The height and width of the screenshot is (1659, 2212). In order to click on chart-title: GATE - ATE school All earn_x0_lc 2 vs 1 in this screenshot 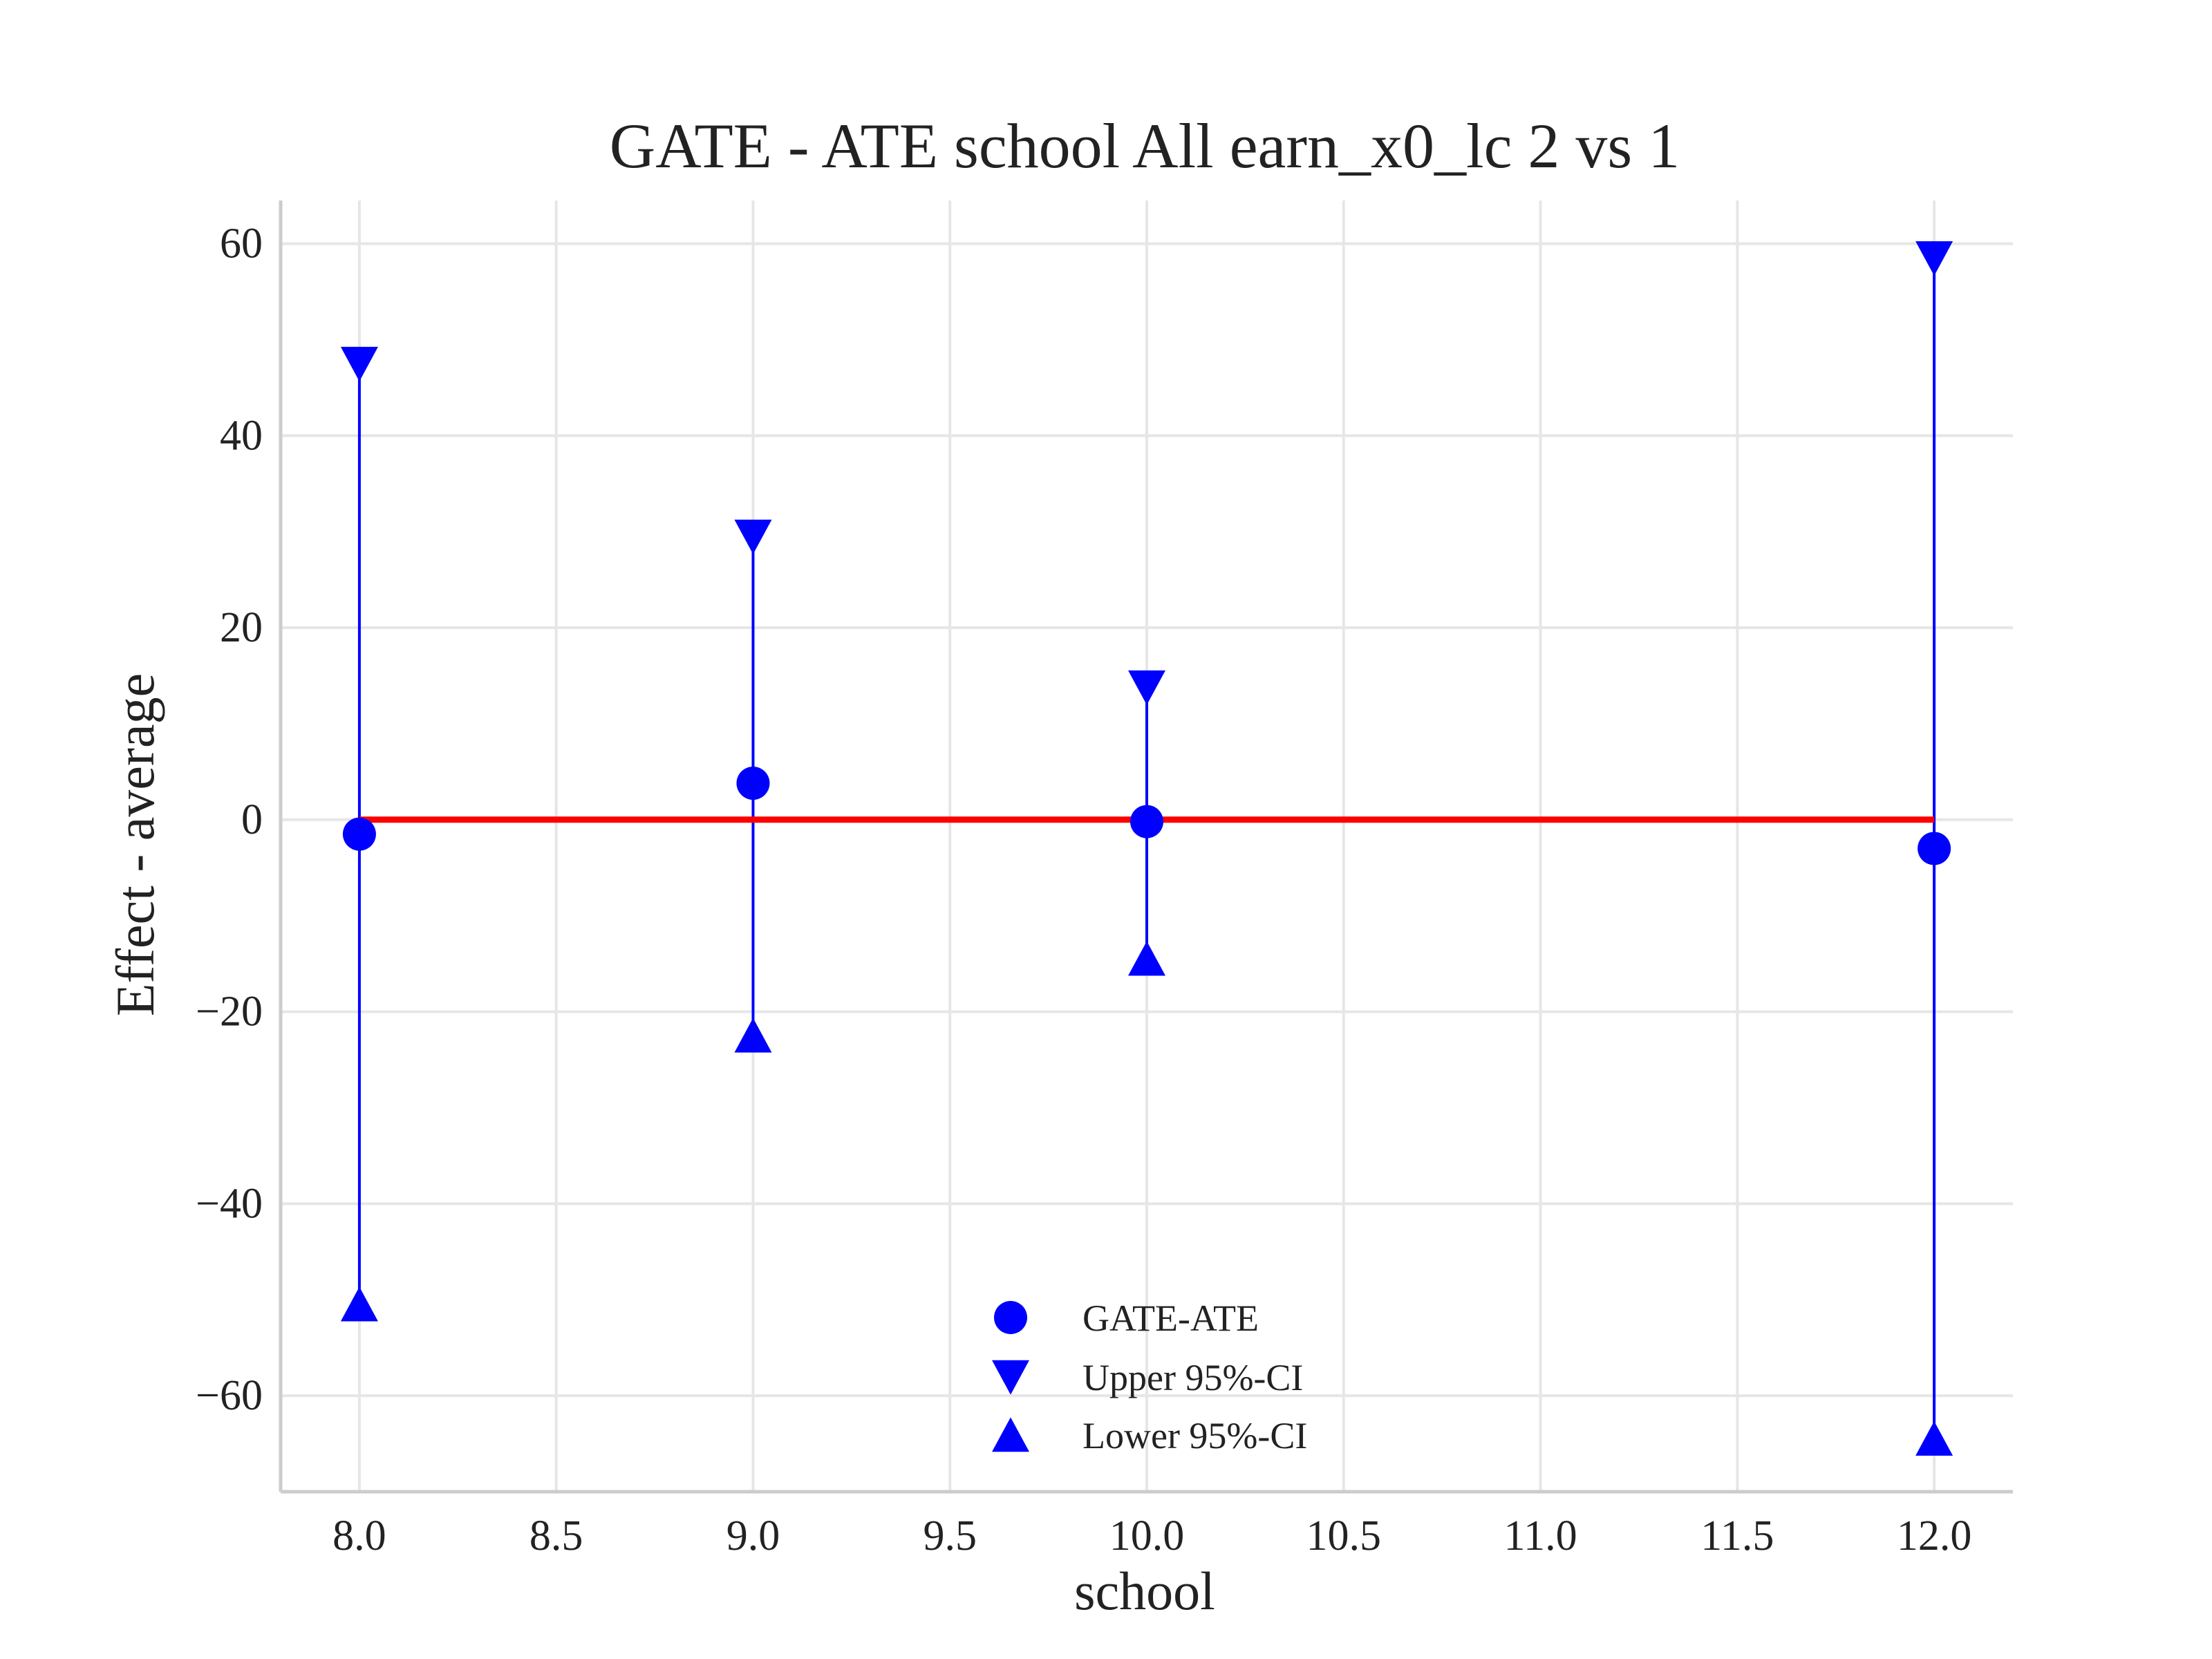, I will do `click(1145, 146)`.